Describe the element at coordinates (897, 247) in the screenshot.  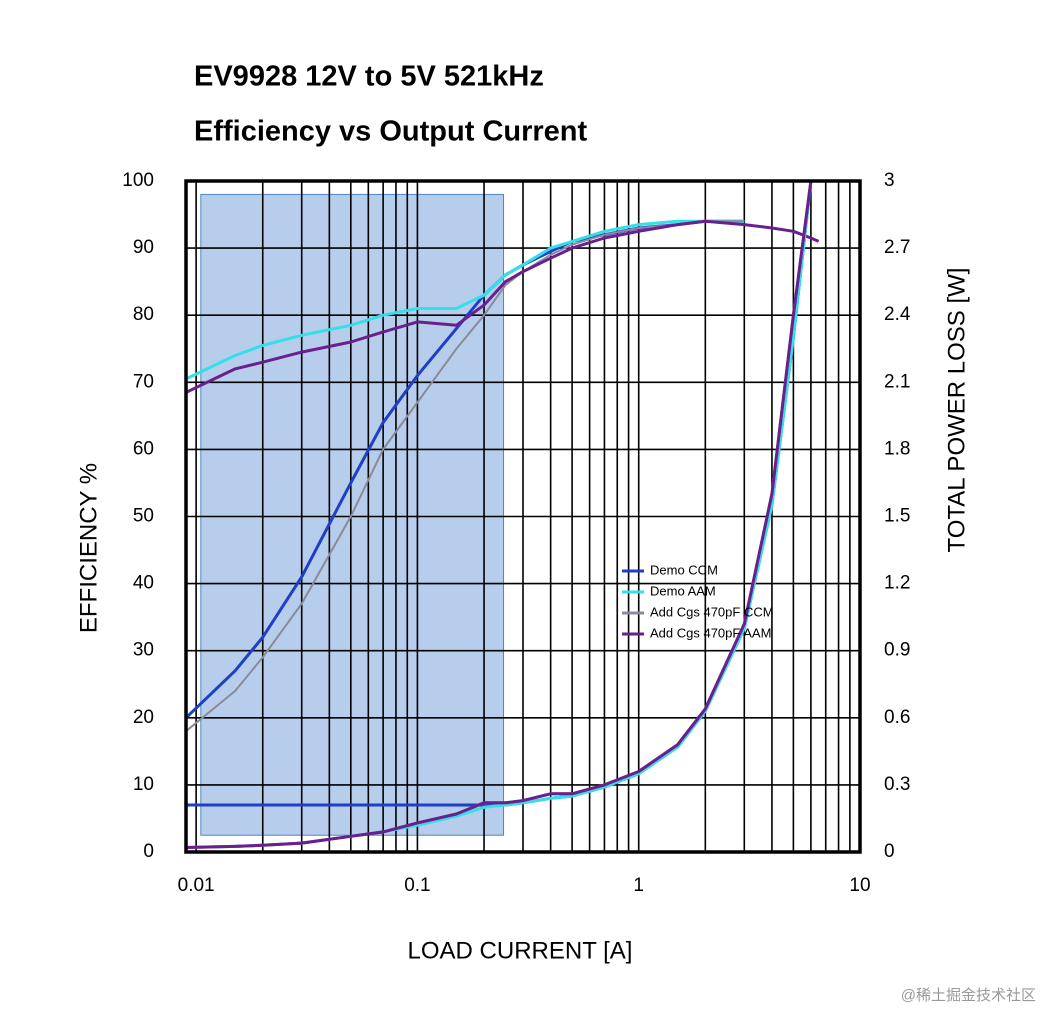
I see `y2-tick-label: 2.7` at that location.